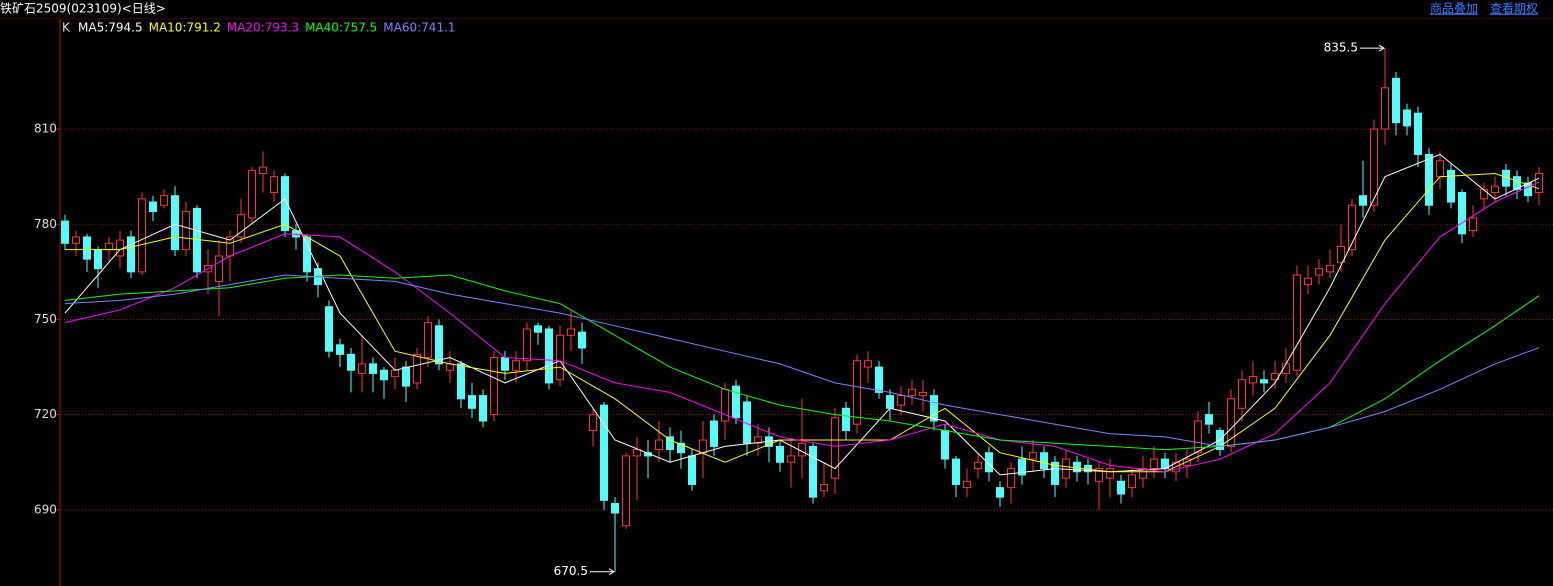 Image resolution: width=1553 pixels, height=586 pixels. Describe the element at coordinates (1514, 9) in the screenshot. I see `link: 查看期权` at that location.